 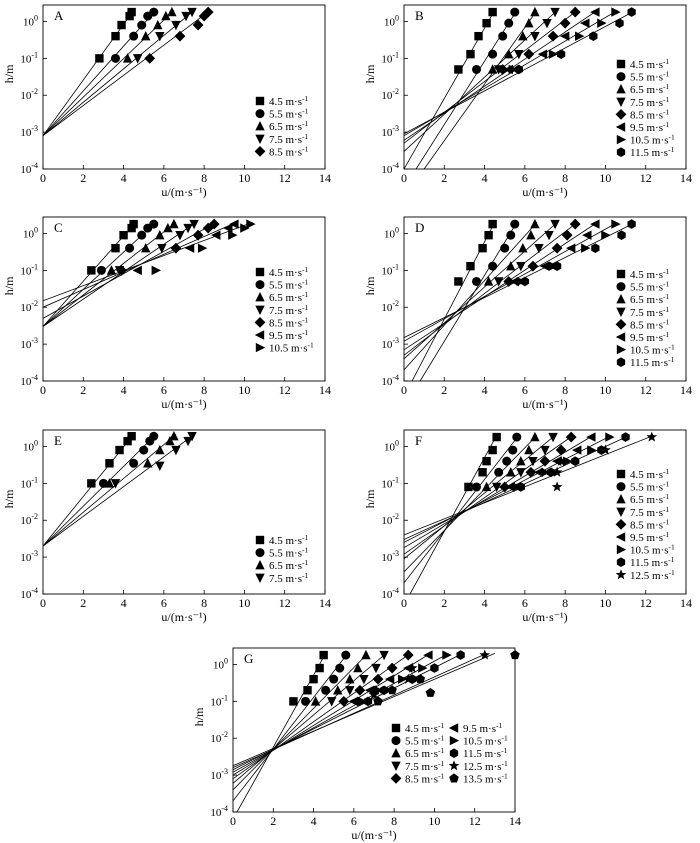 I want to click on legend-label: 10.5 m·s-1, so click(x=652, y=140).